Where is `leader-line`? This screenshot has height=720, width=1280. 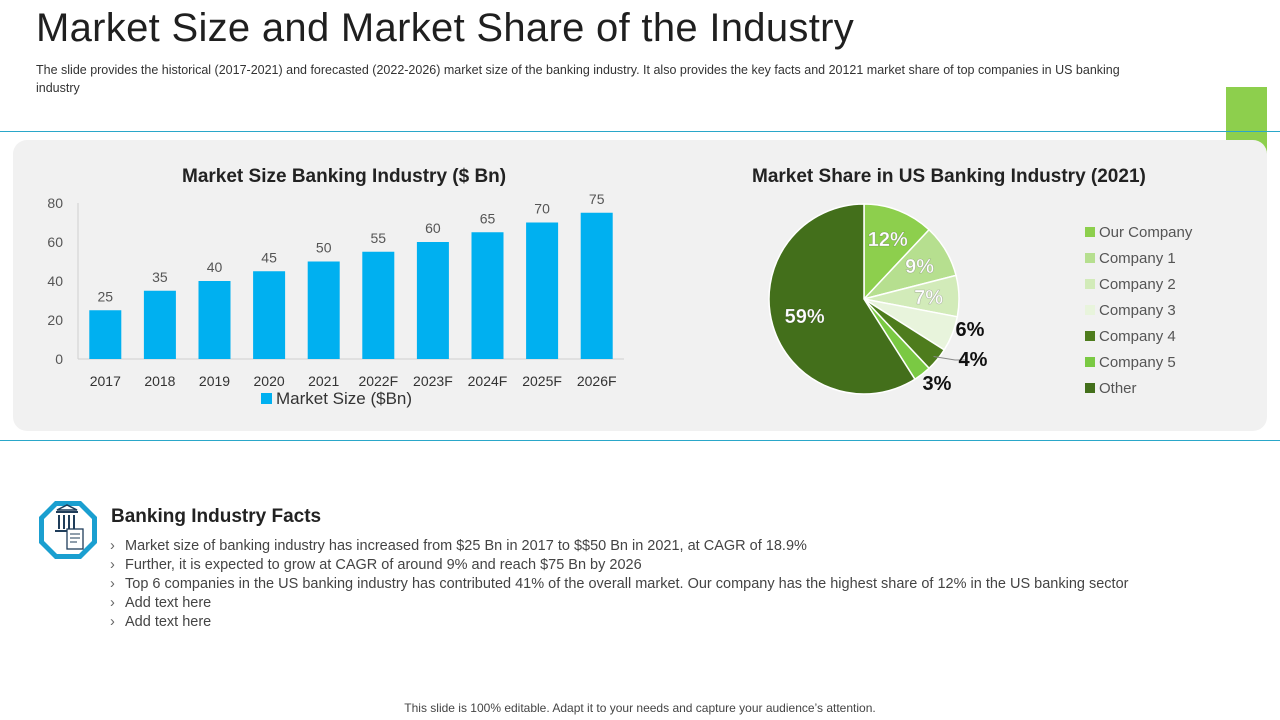 leader-line is located at coordinates (950, 358).